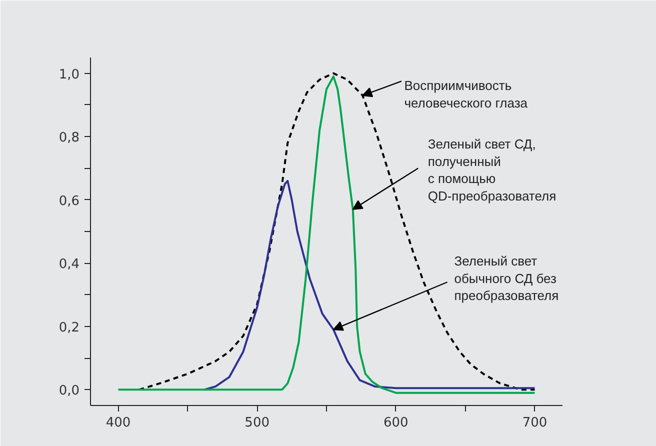 The height and width of the screenshot is (446, 656). What do you see at coordinates (396, 423) in the screenshot?
I see `x-tick-label: 600` at bounding box center [396, 423].